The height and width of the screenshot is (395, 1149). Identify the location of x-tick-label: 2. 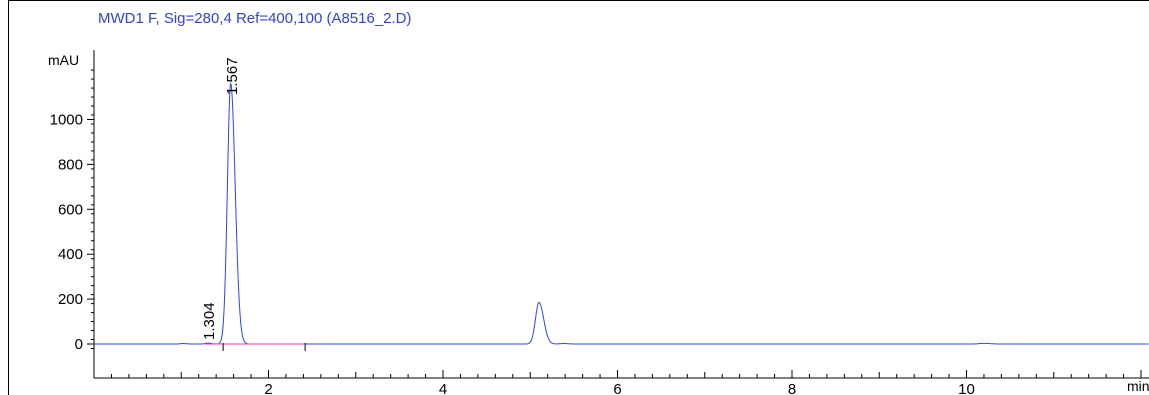
(268, 388).